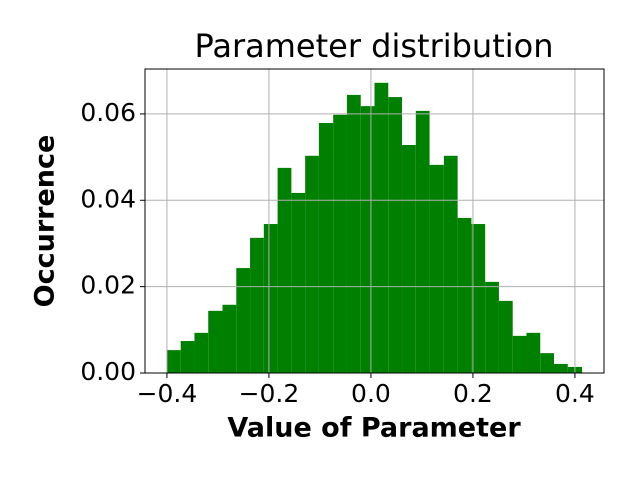 The width and height of the screenshot is (640, 478). Describe the element at coordinates (374, 428) in the screenshot. I see `x-axis-label: Value of Parameter` at that location.